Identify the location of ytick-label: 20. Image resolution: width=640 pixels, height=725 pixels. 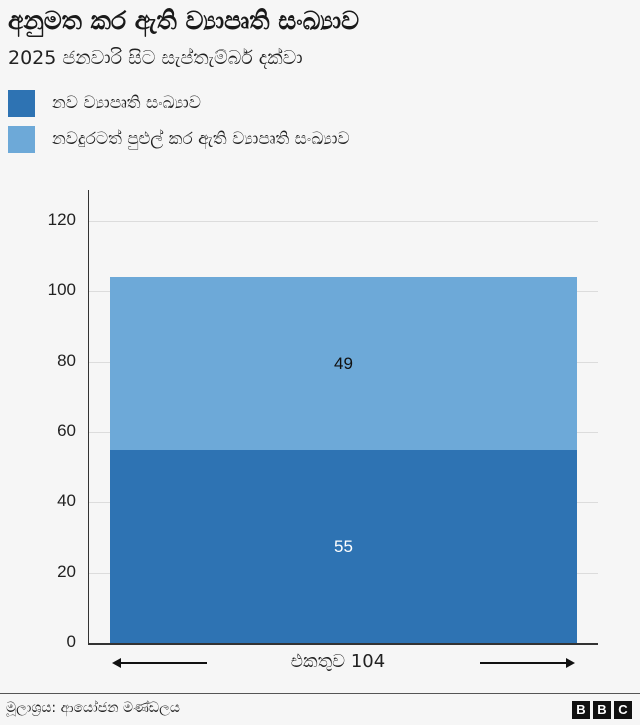
(66, 571).